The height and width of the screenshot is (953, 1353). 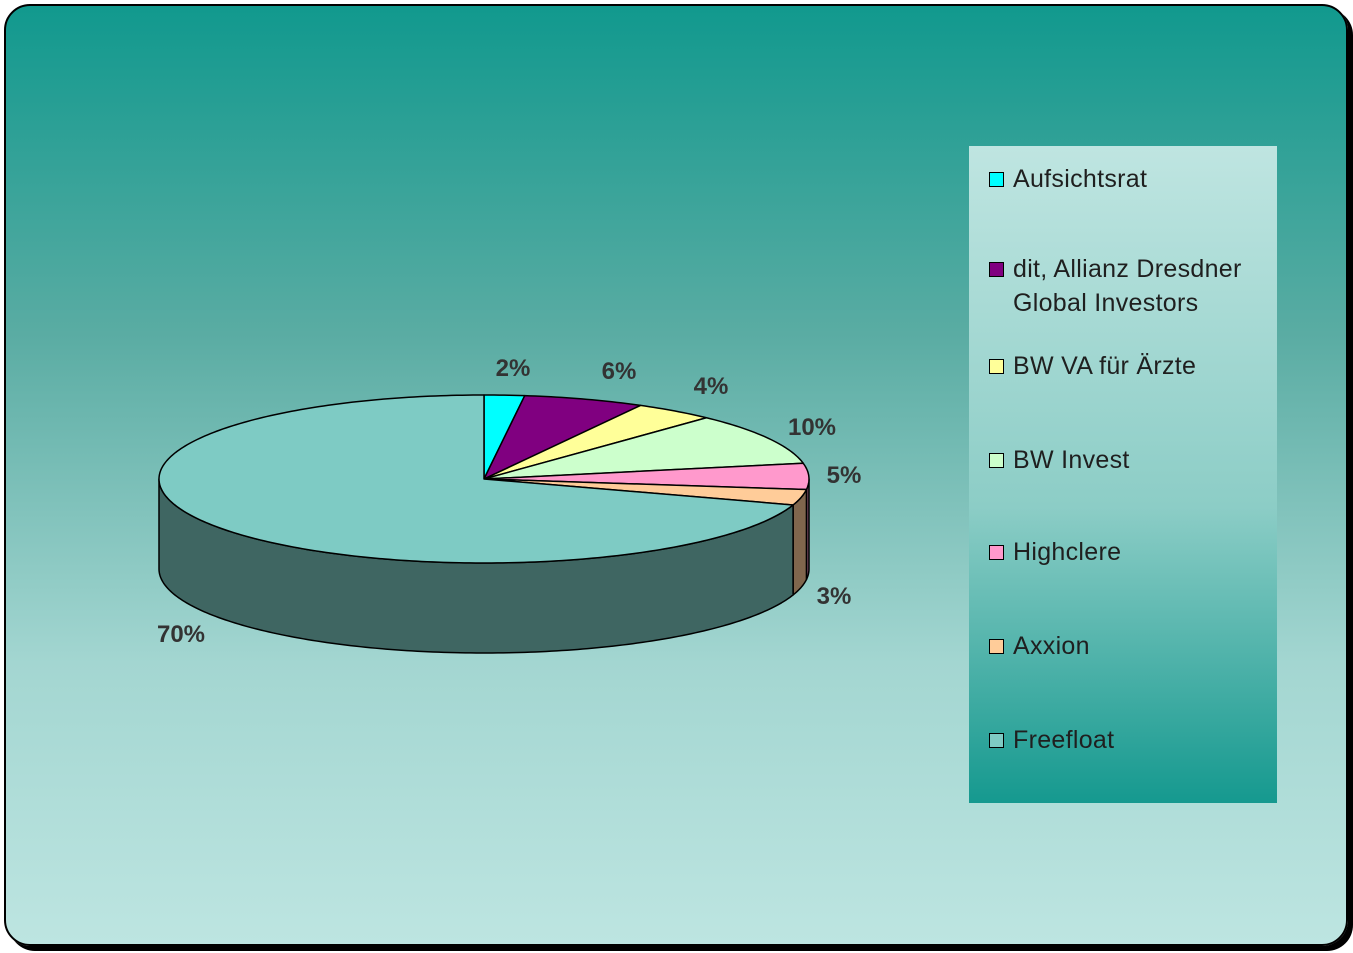 I want to click on pie-data-label: 10%, so click(x=812, y=427).